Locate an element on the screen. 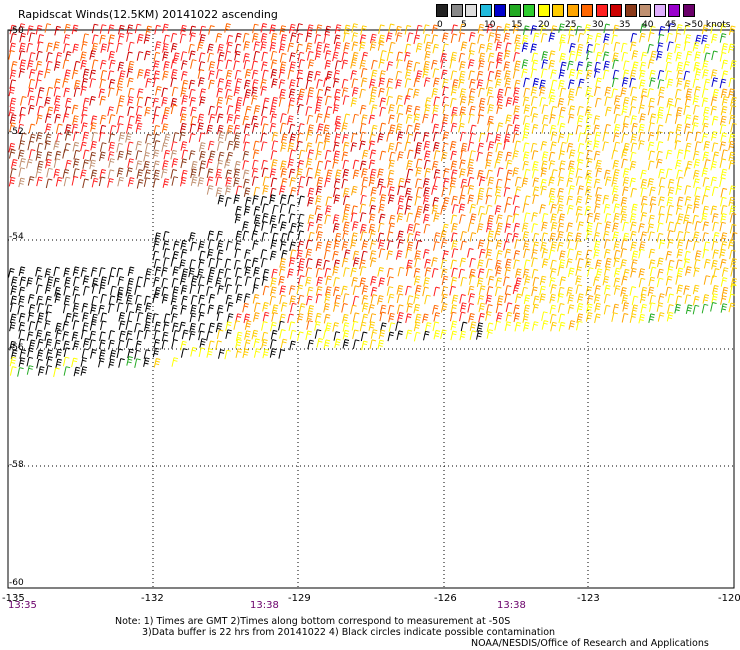  lon-label-126: -126 is located at coordinates (445, 598).